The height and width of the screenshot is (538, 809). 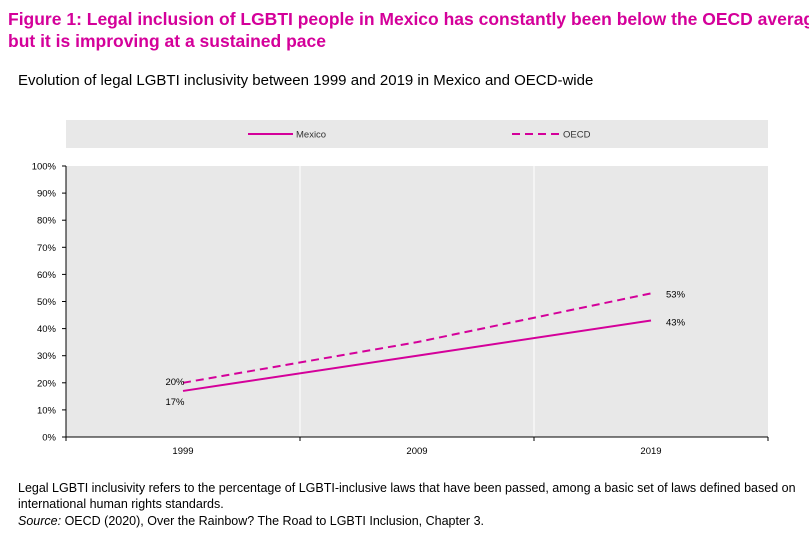 I want to click on y-tick-label: 10%, so click(x=47, y=410).